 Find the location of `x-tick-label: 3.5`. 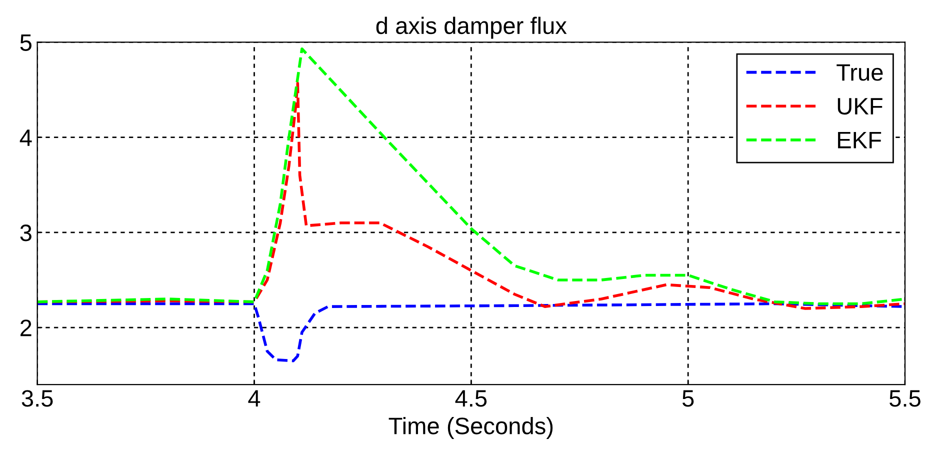

x-tick-label: 3.5 is located at coordinates (37, 398).